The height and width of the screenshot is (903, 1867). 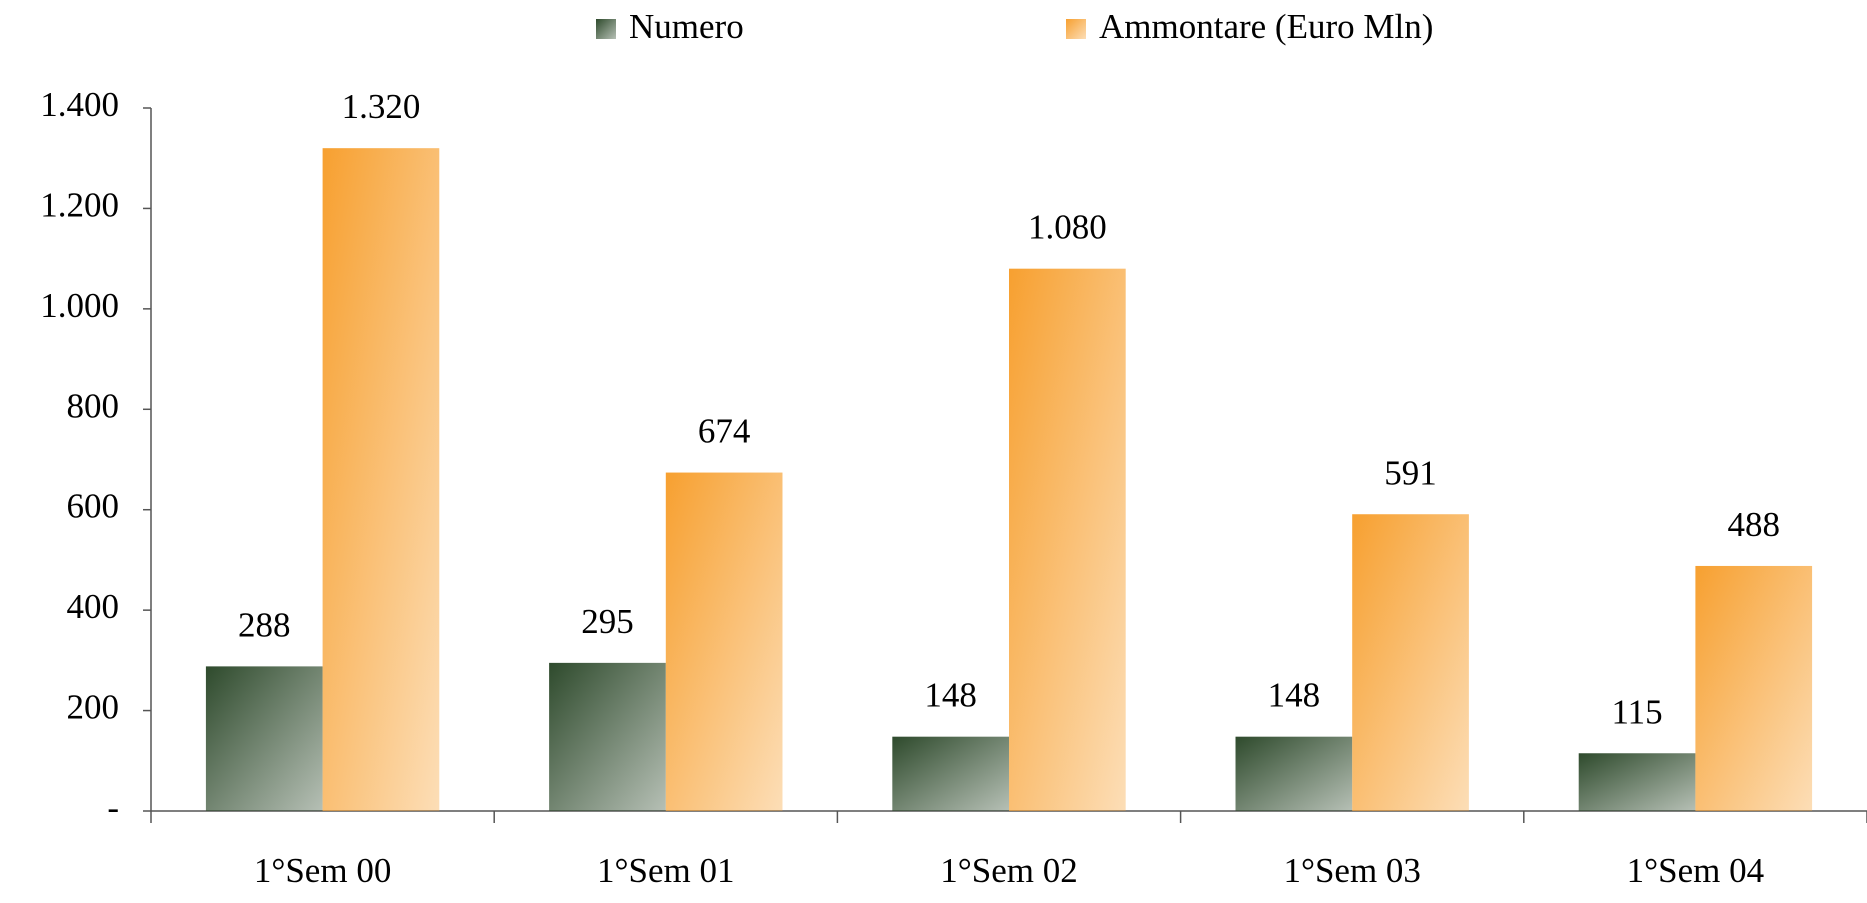 I want to click on x-tick-label: 1°Sem 00, so click(x=322, y=870).